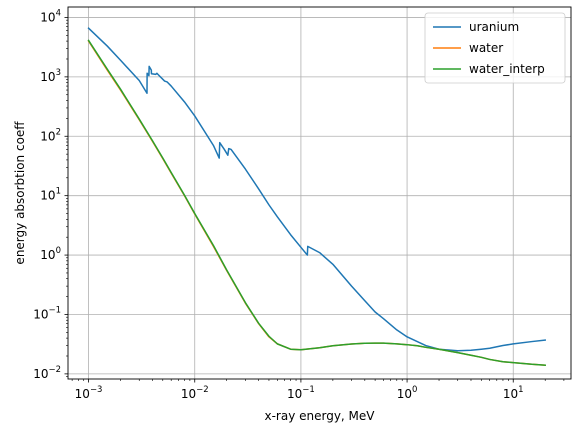  Describe the element at coordinates (195, 393) in the screenshot. I see `x-tick-label: 10⁻²` at that location.